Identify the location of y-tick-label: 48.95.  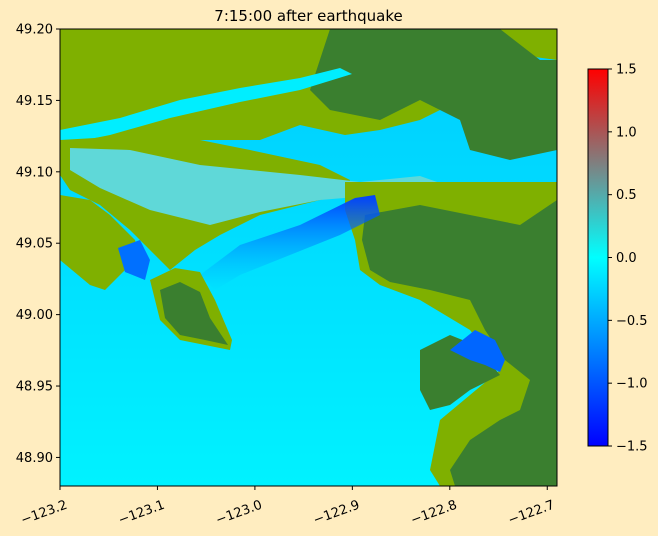
(34, 387).